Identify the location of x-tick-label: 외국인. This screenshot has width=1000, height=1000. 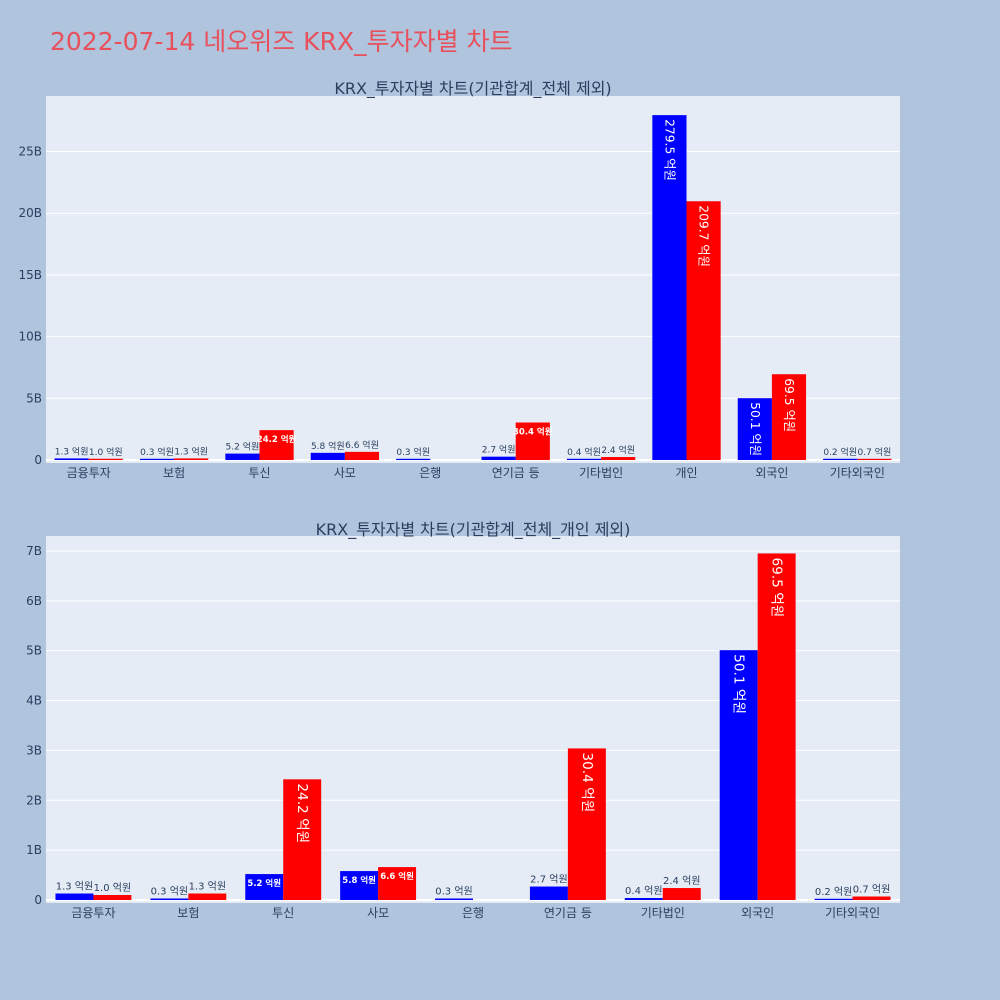
(757, 913).